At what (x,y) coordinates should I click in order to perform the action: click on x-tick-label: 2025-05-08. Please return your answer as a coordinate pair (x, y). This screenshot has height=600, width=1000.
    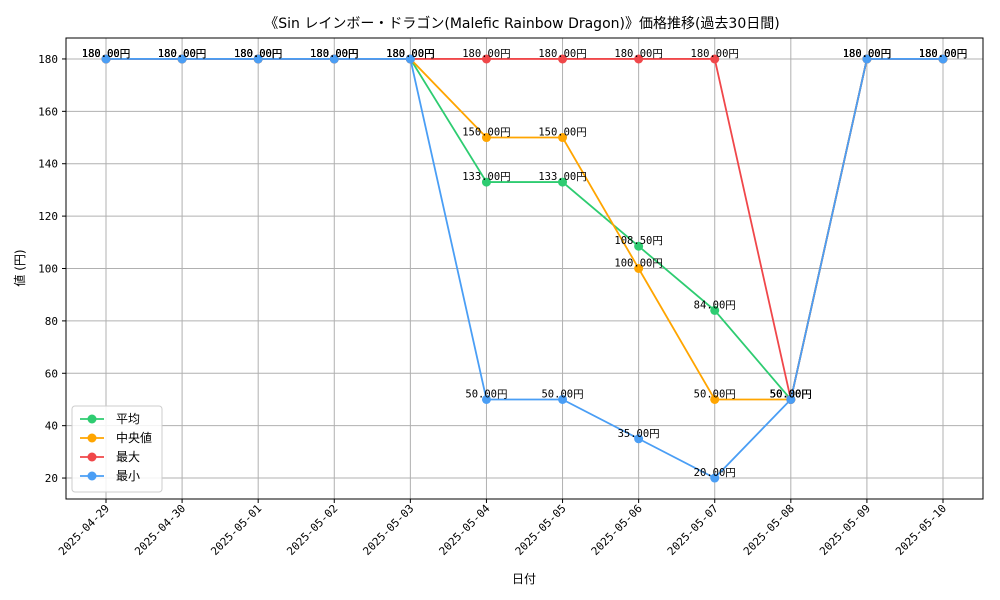
    Looking at the image, I should click on (769, 530).